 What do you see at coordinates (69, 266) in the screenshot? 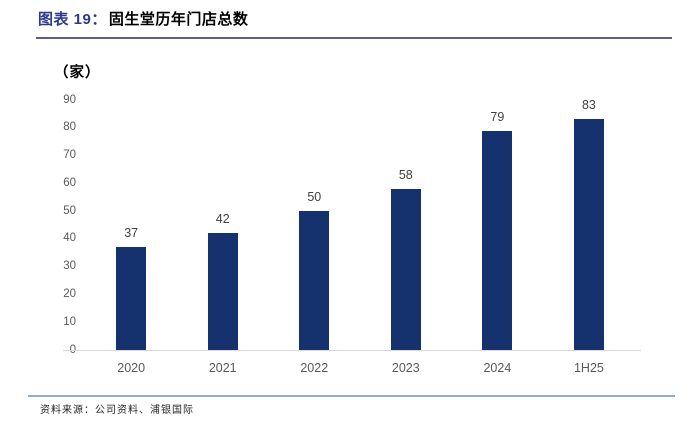
I see `y-tick-label: 30` at bounding box center [69, 266].